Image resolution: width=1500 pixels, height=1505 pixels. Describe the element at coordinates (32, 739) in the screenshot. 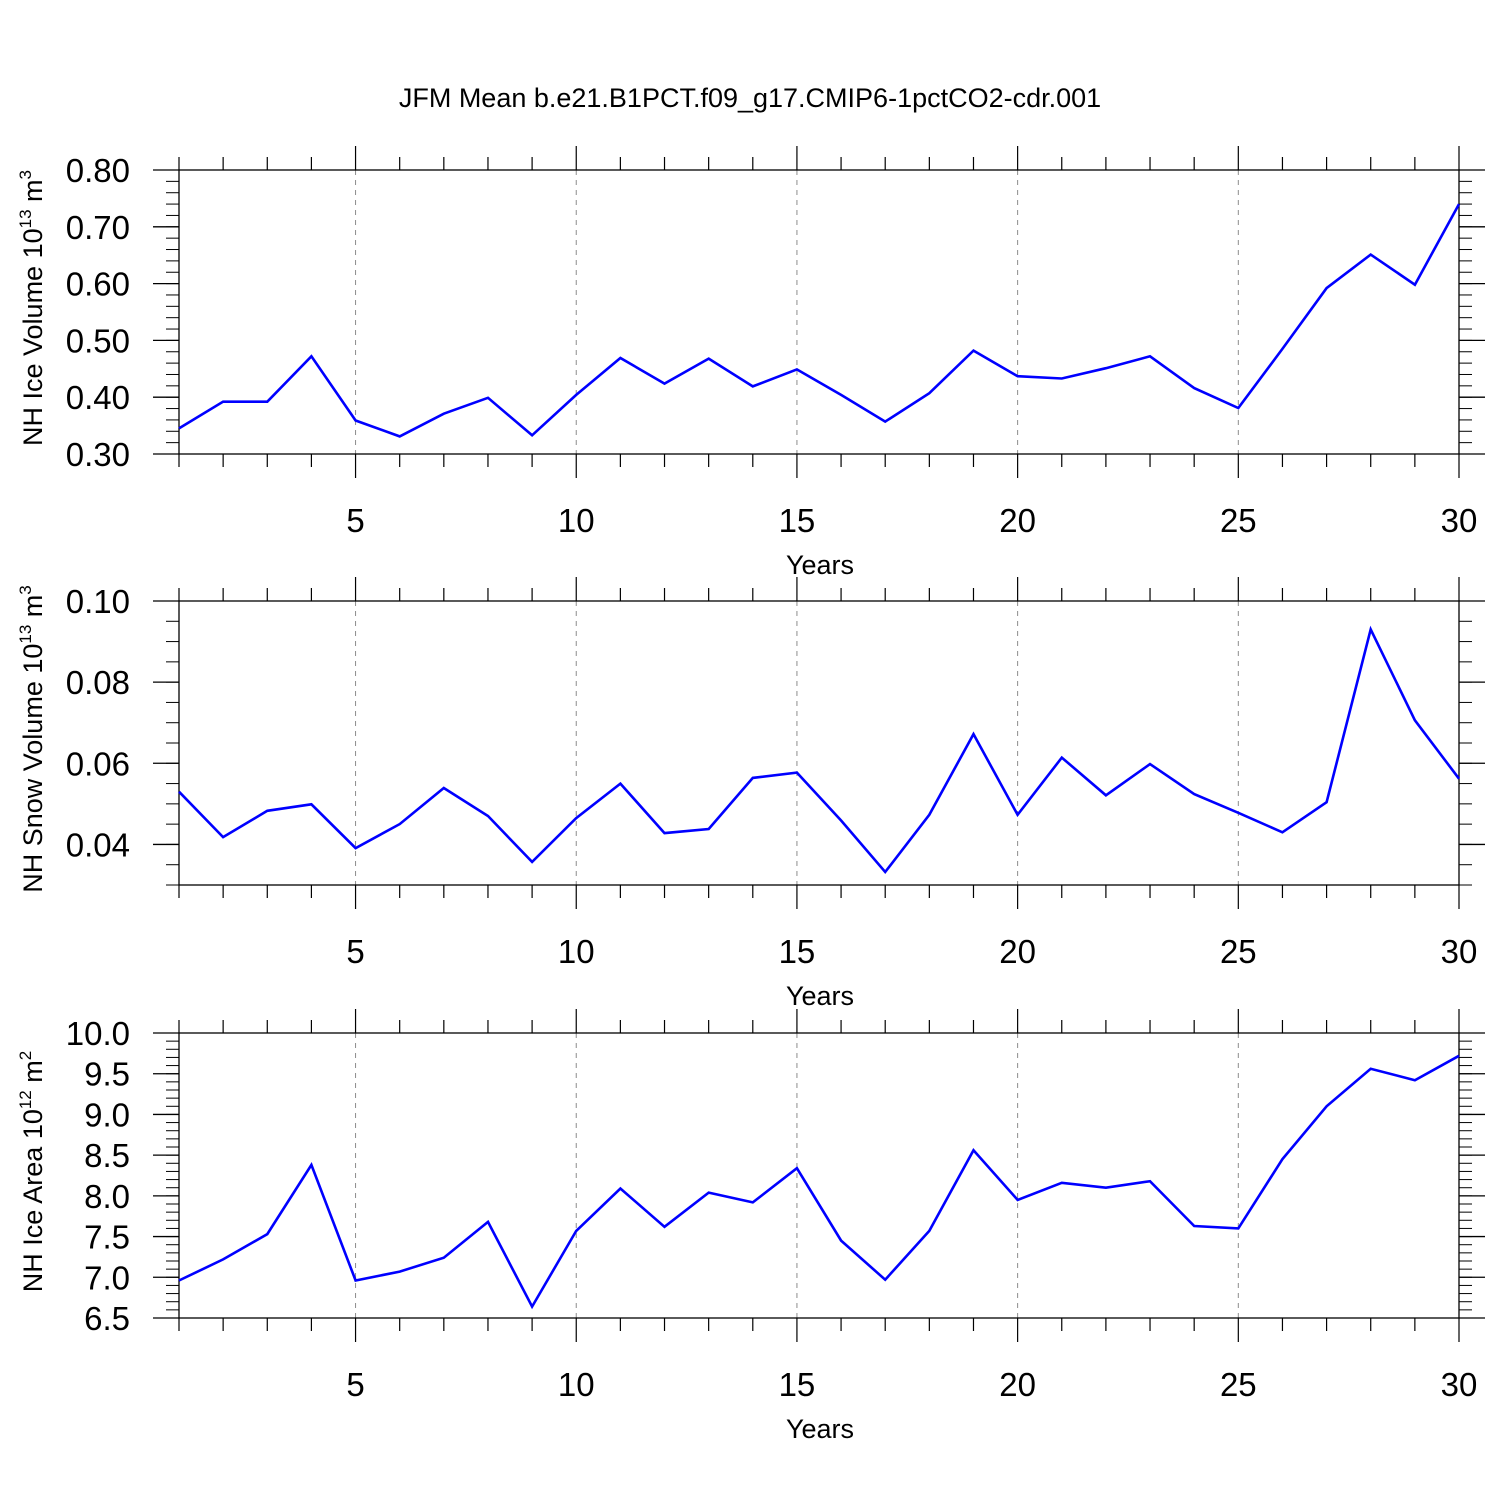

I see `y-axis-label: NH Snow Volume 1013 m3` at that location.